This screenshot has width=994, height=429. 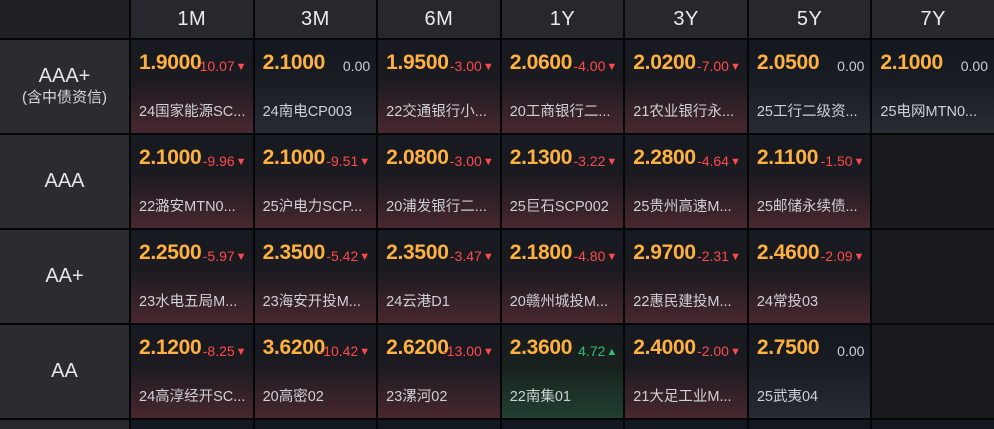 What do you see at coordinates (559, 207) in the screenshot?
I see `bond-name: 25巨石SCP002` at bounding box center [559, 207].